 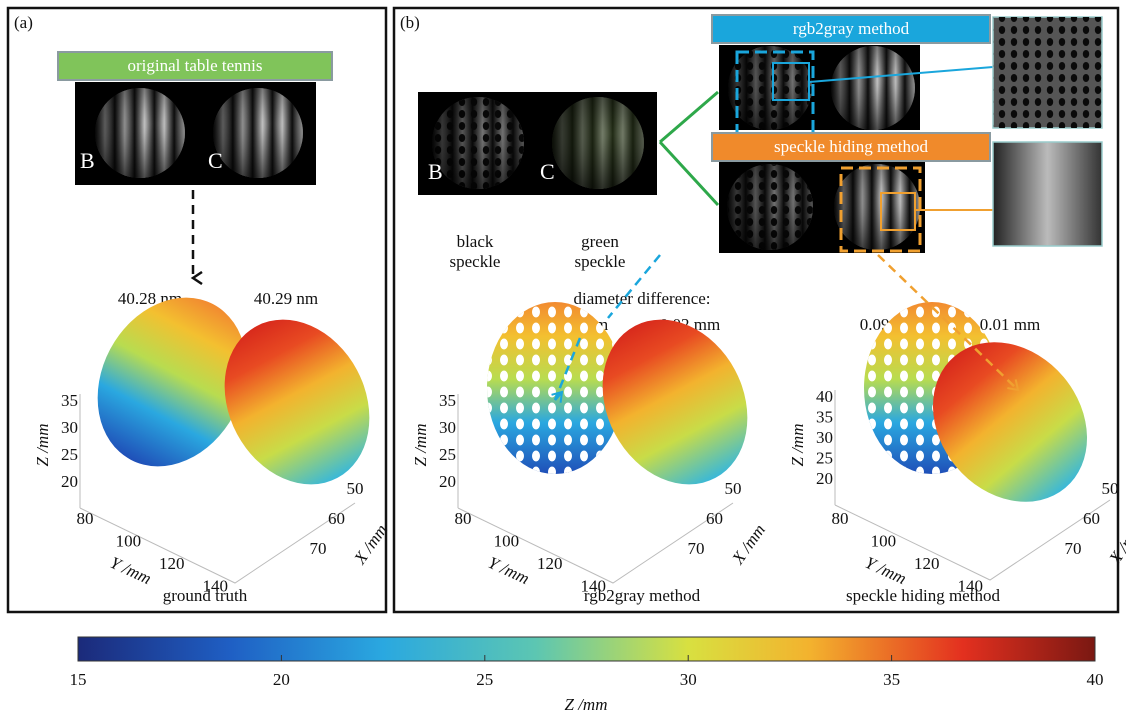 I want to click on measurement: 0.01 mm, so click(x=1010, y=324).